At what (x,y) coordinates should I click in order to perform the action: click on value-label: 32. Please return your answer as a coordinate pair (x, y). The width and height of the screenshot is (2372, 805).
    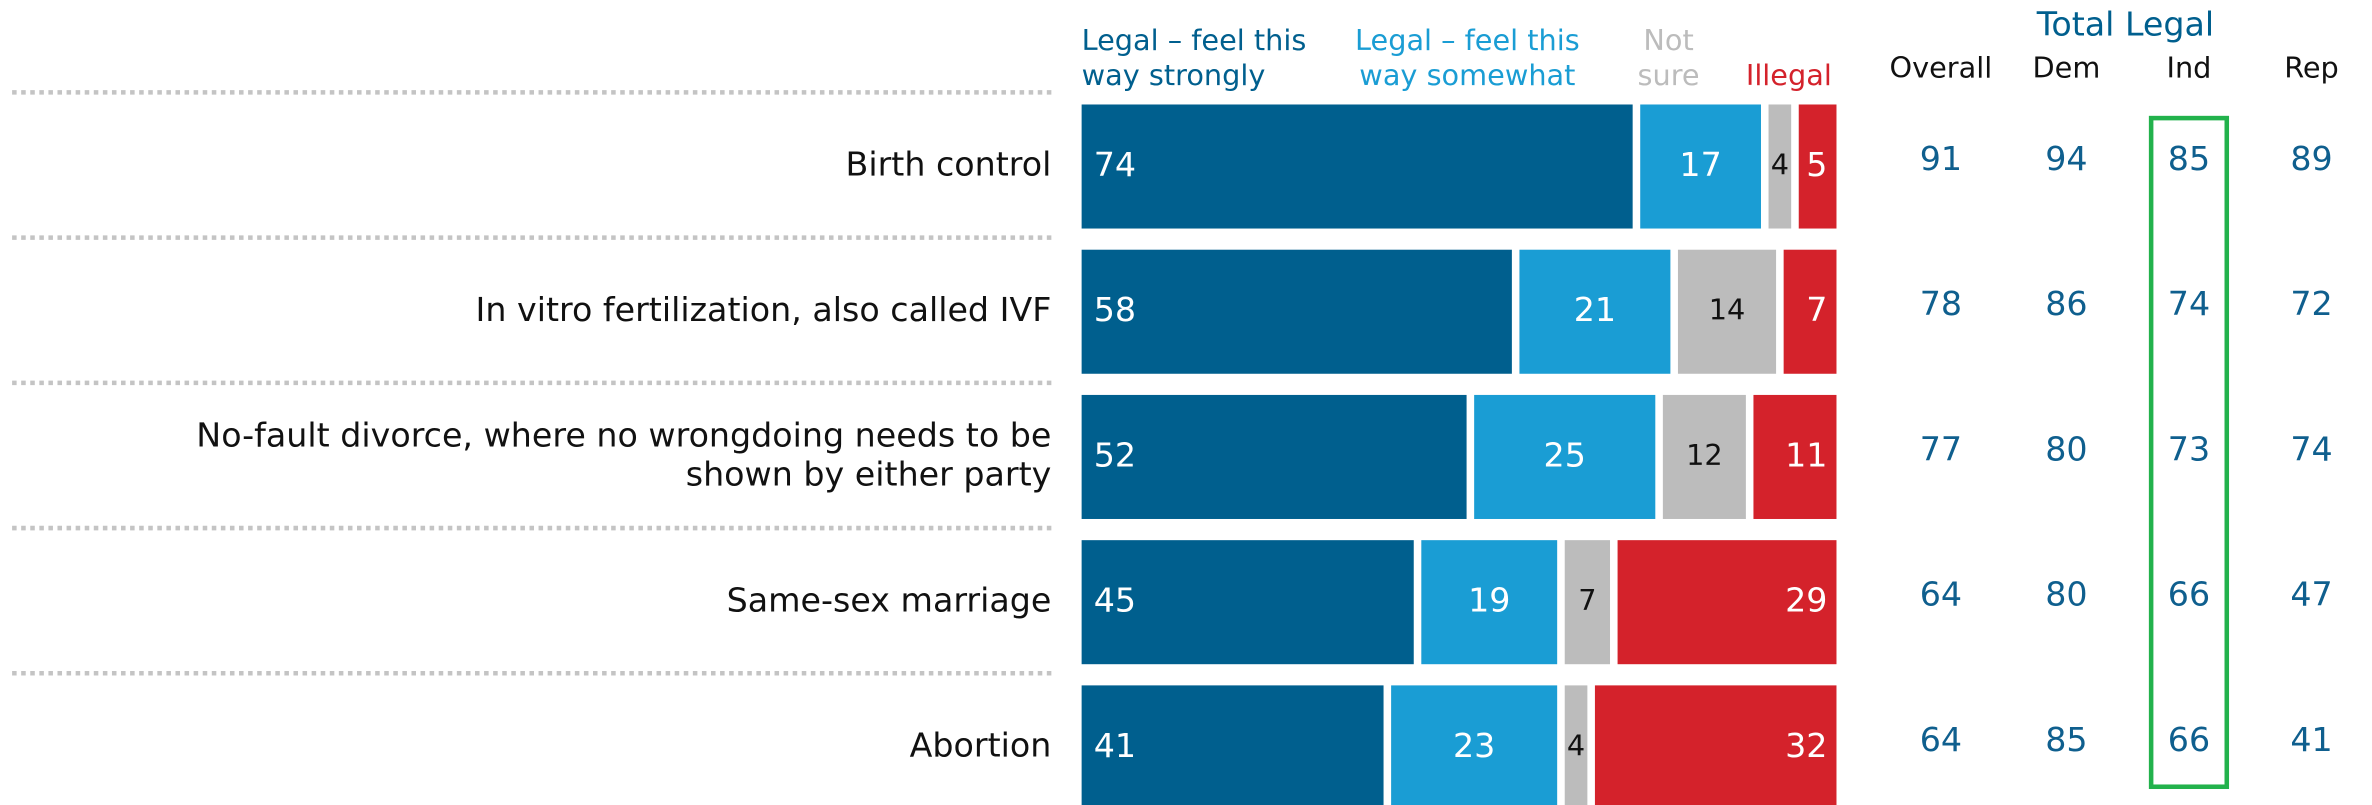
    Looking at the image, I should click on (1806, 745).